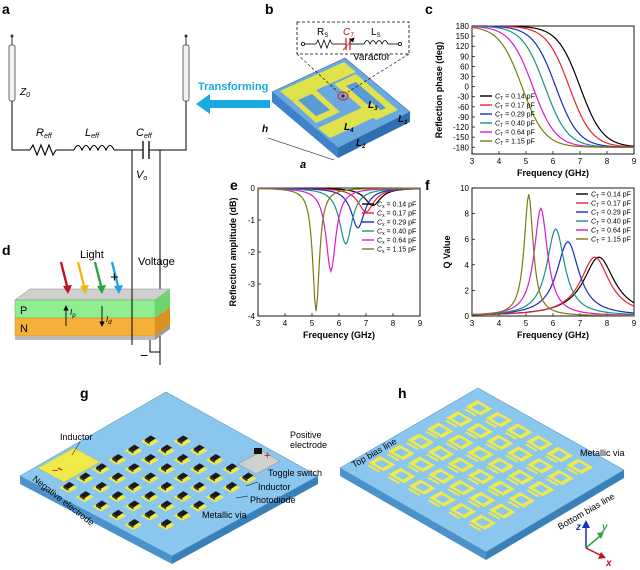 This screenshot has width=640, height=570. I want to click on c-eff-label: Ceff, so click(144, 133).